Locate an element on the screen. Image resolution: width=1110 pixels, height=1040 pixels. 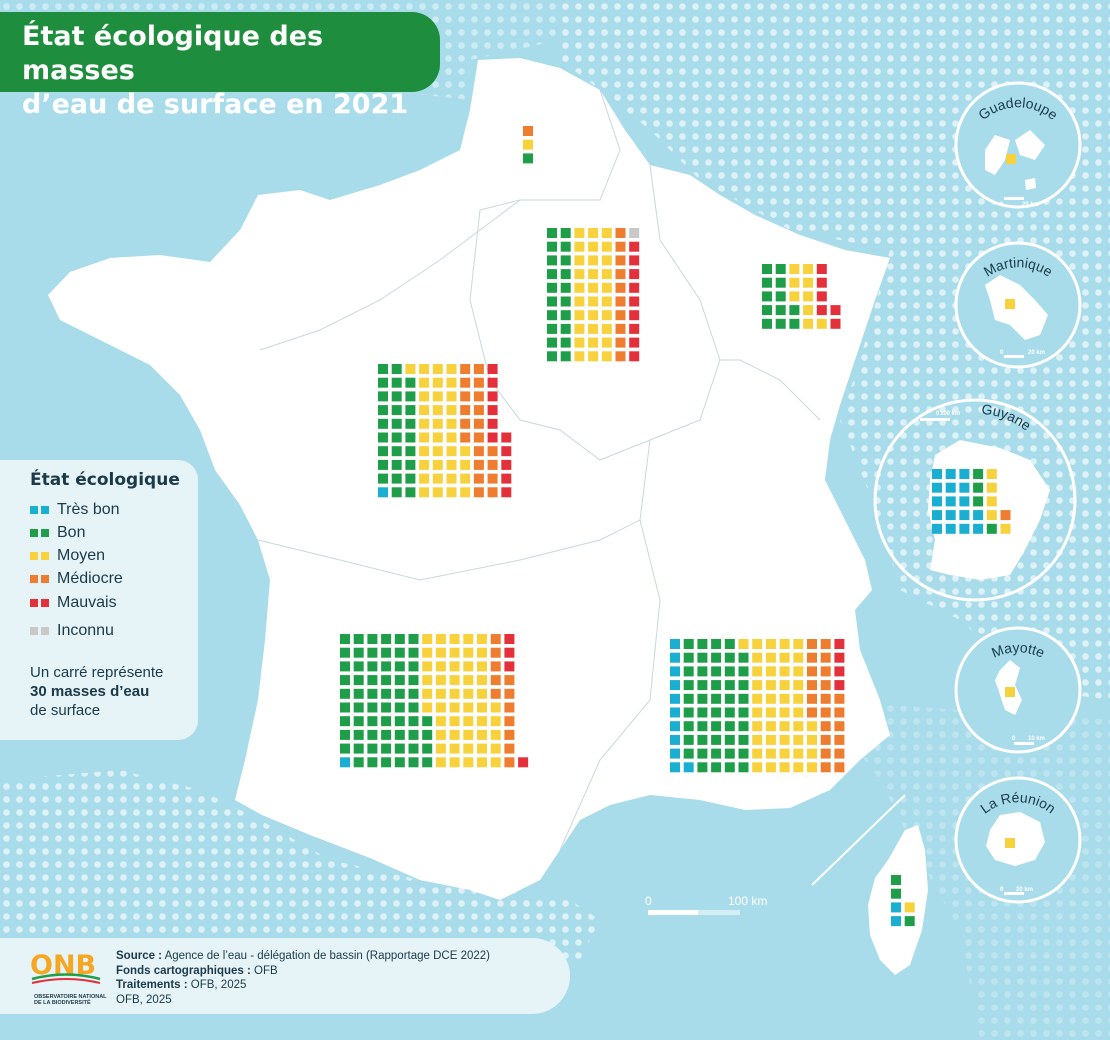
inset-scale-bars is located at coordinates (977, 546).